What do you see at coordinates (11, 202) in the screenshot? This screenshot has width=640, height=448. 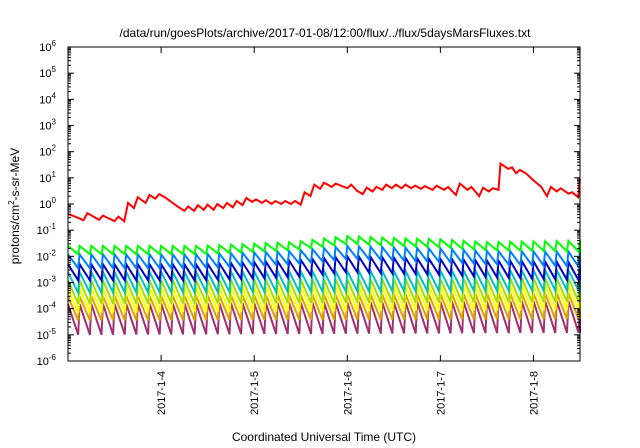 I see `y-axis-label-sup: 2` at bounding box center [11, 202].